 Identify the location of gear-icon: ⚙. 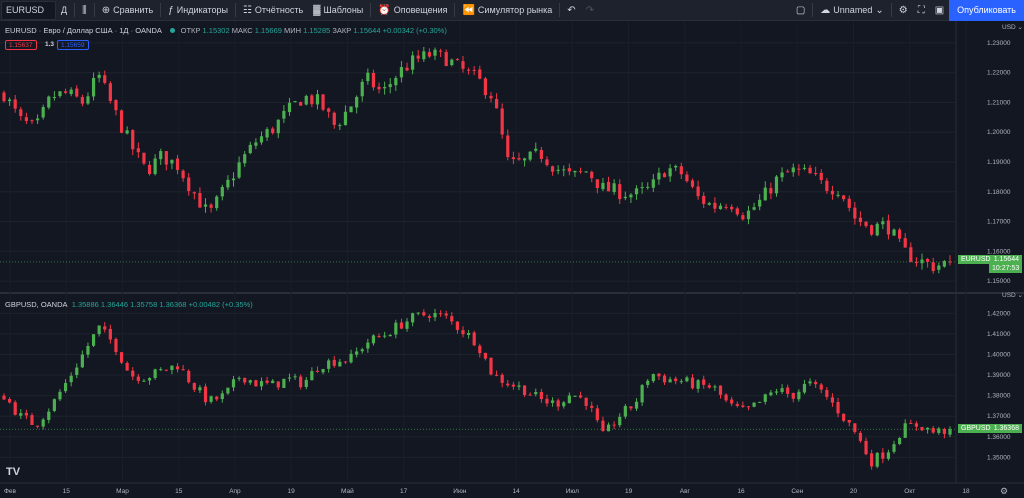
(1004, 491).